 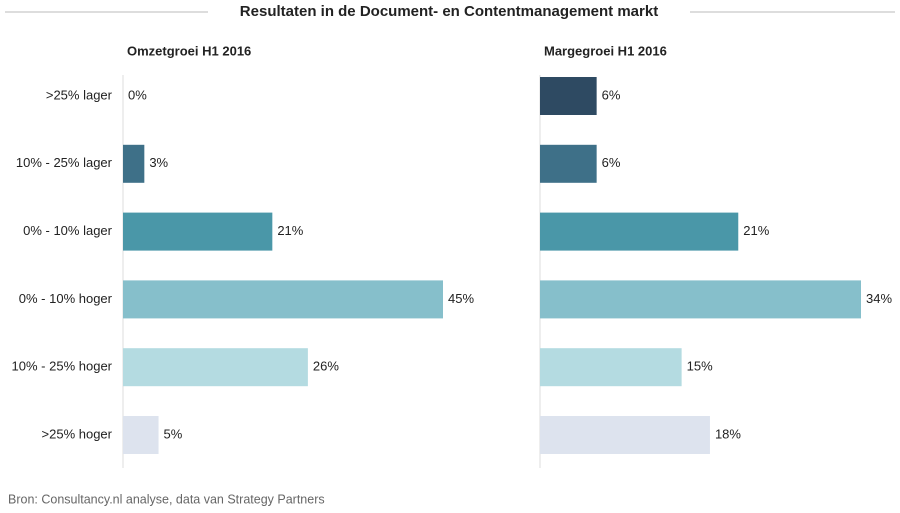 What do you see at coordinates (77, 433) in the screenshot?
I see `category-label: >25% hoger` at bounding box center [77, 433].